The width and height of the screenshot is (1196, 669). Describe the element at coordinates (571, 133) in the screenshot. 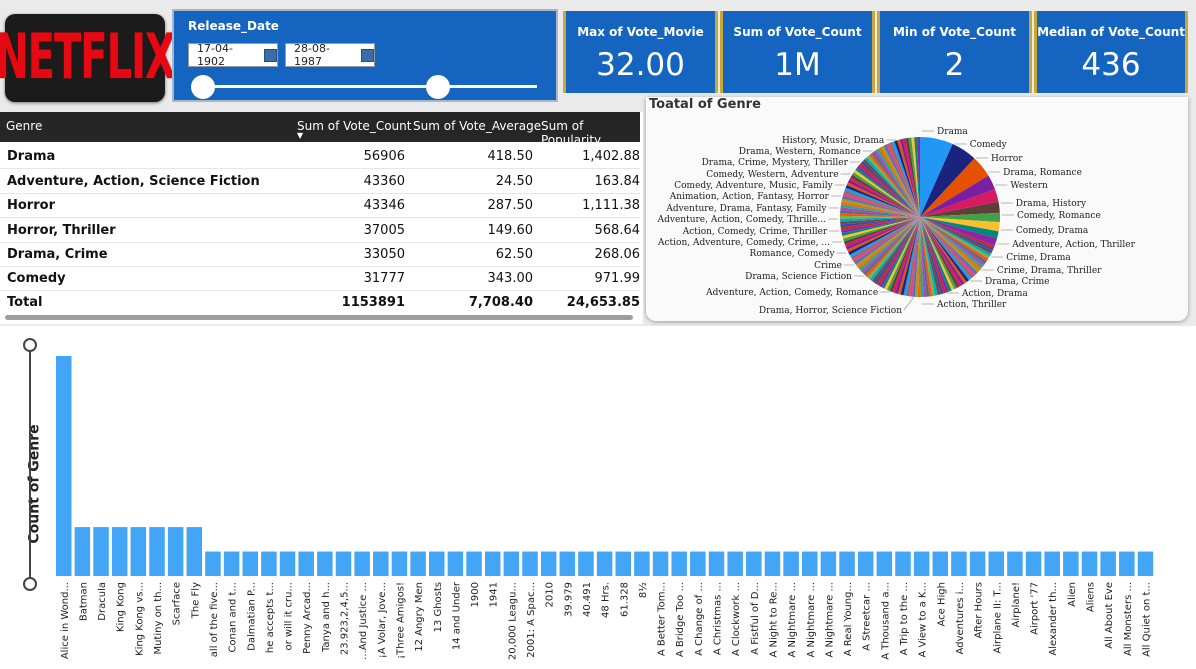

I see `col-sum-popularity: Sum of Popularity` at that location.